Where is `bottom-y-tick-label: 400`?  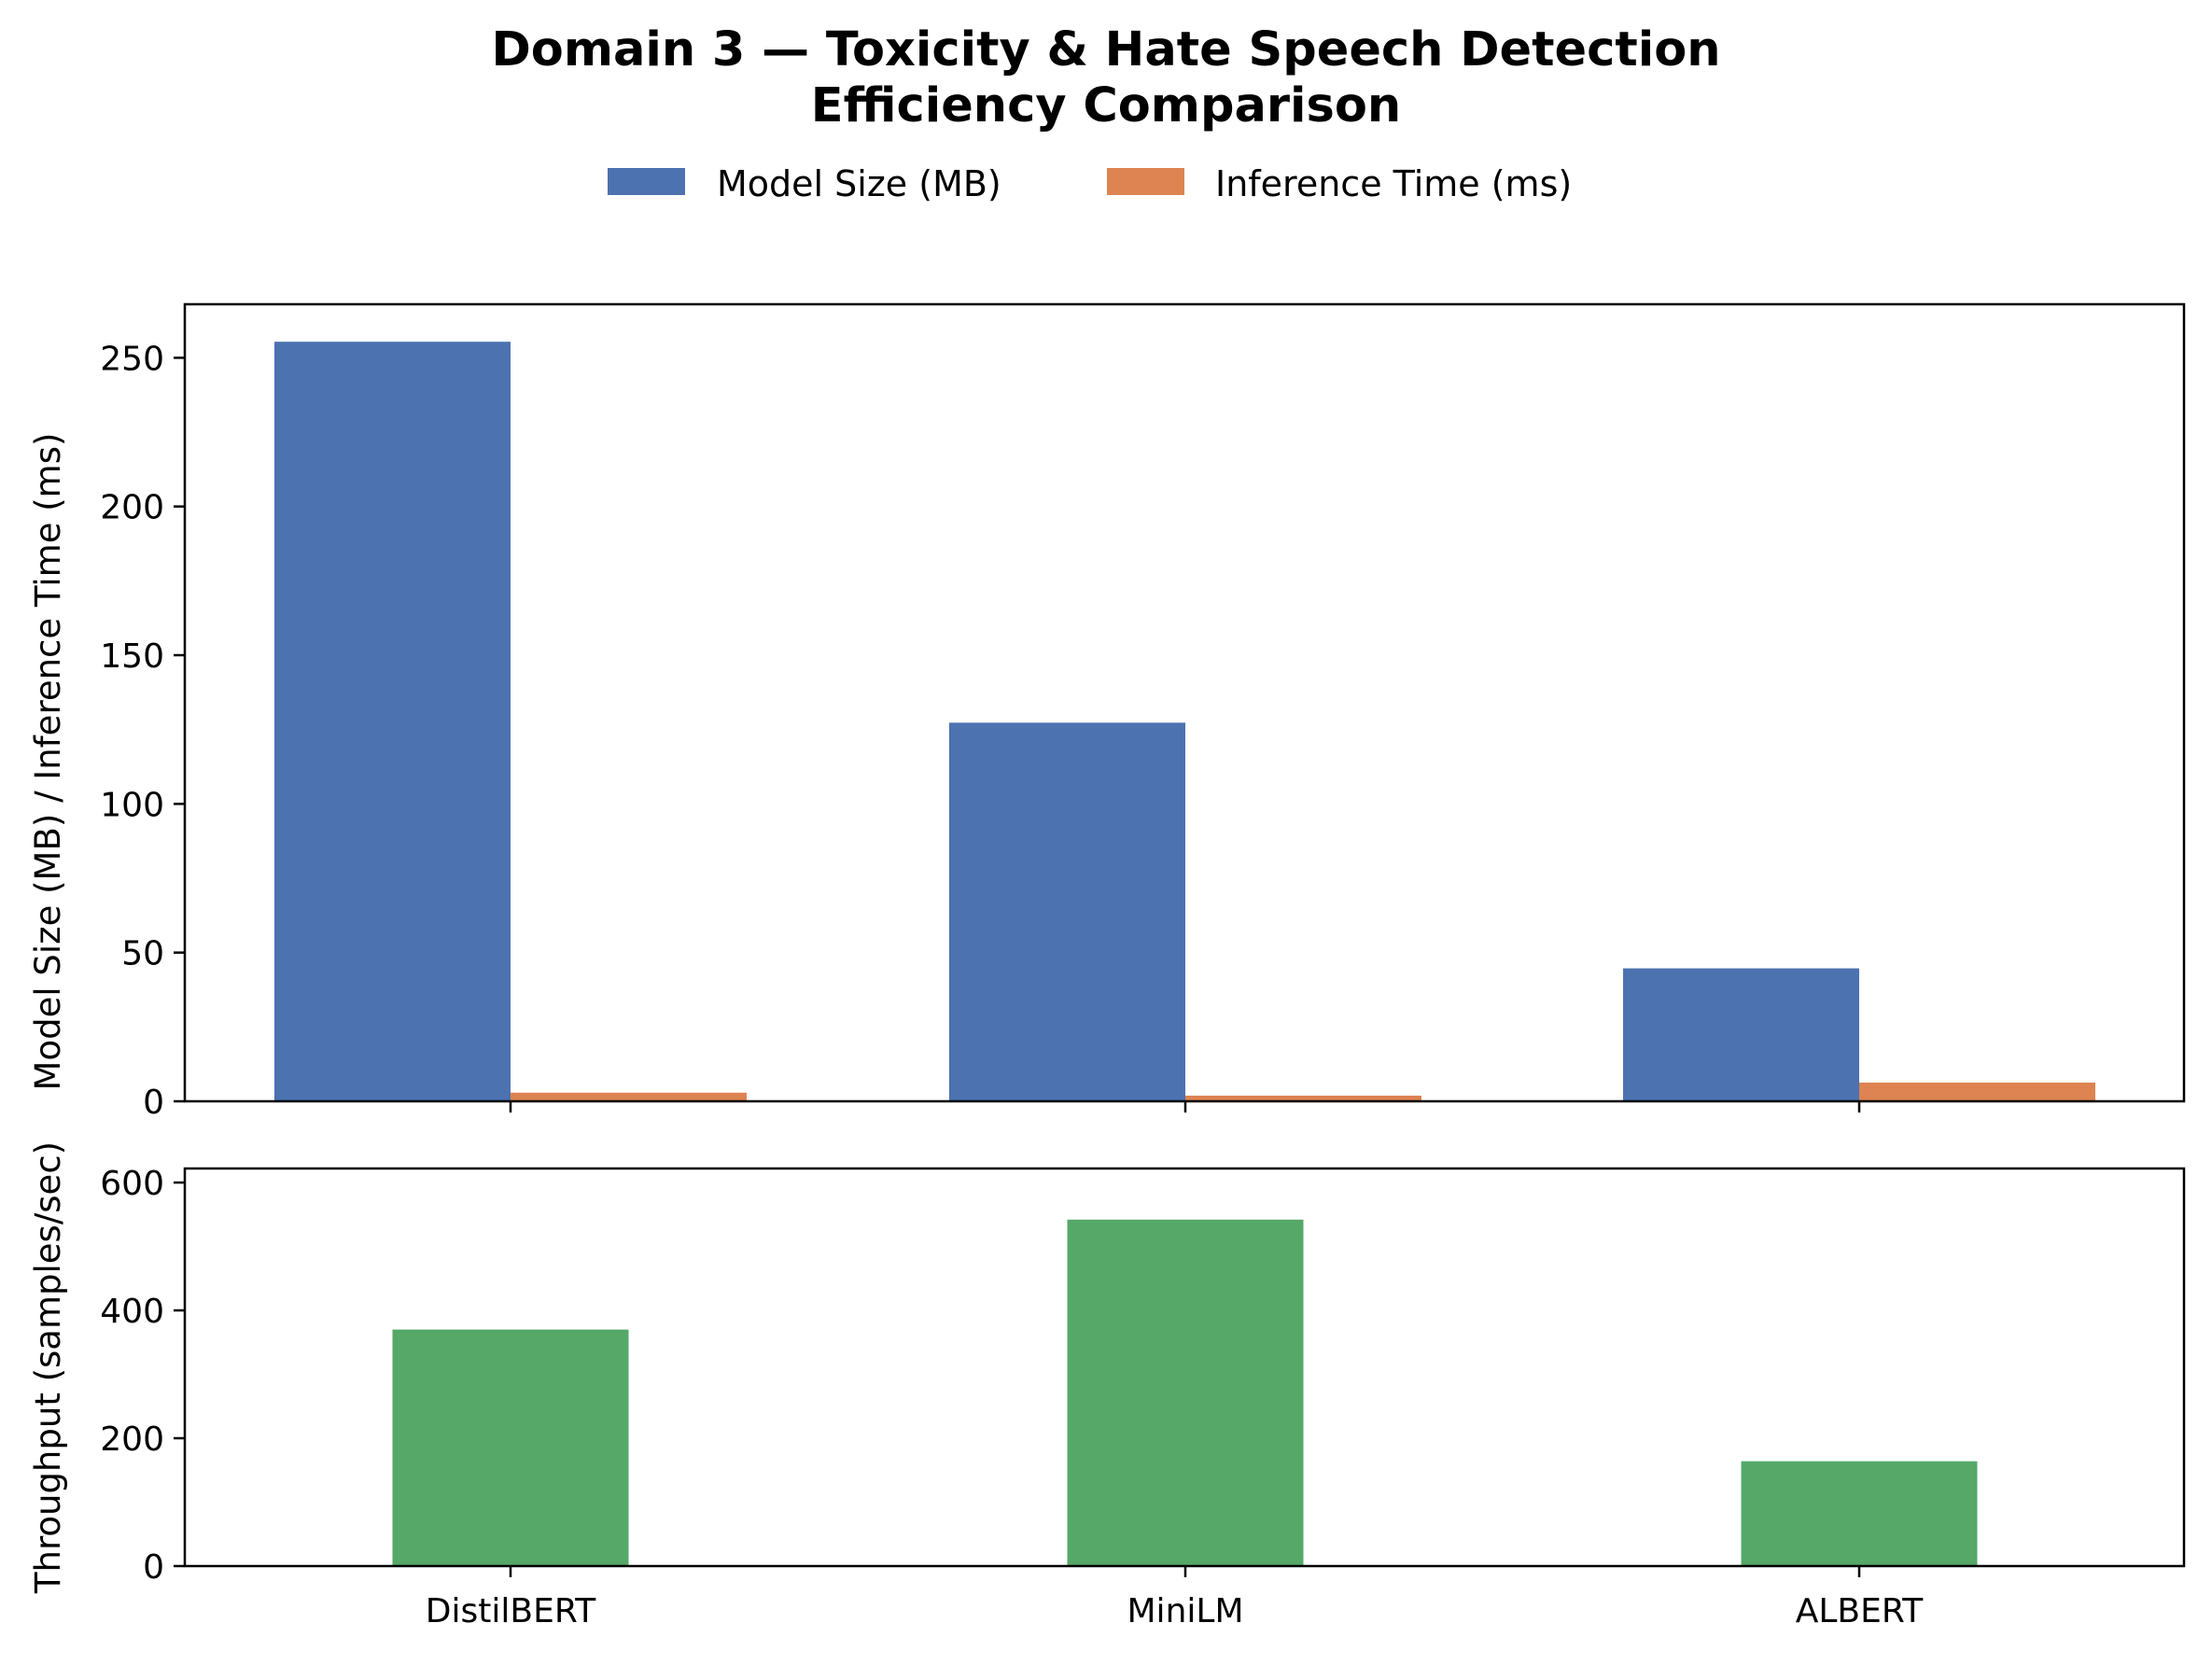 bottom-y-tick-label: 400 is located at coordinates (132, 1312).